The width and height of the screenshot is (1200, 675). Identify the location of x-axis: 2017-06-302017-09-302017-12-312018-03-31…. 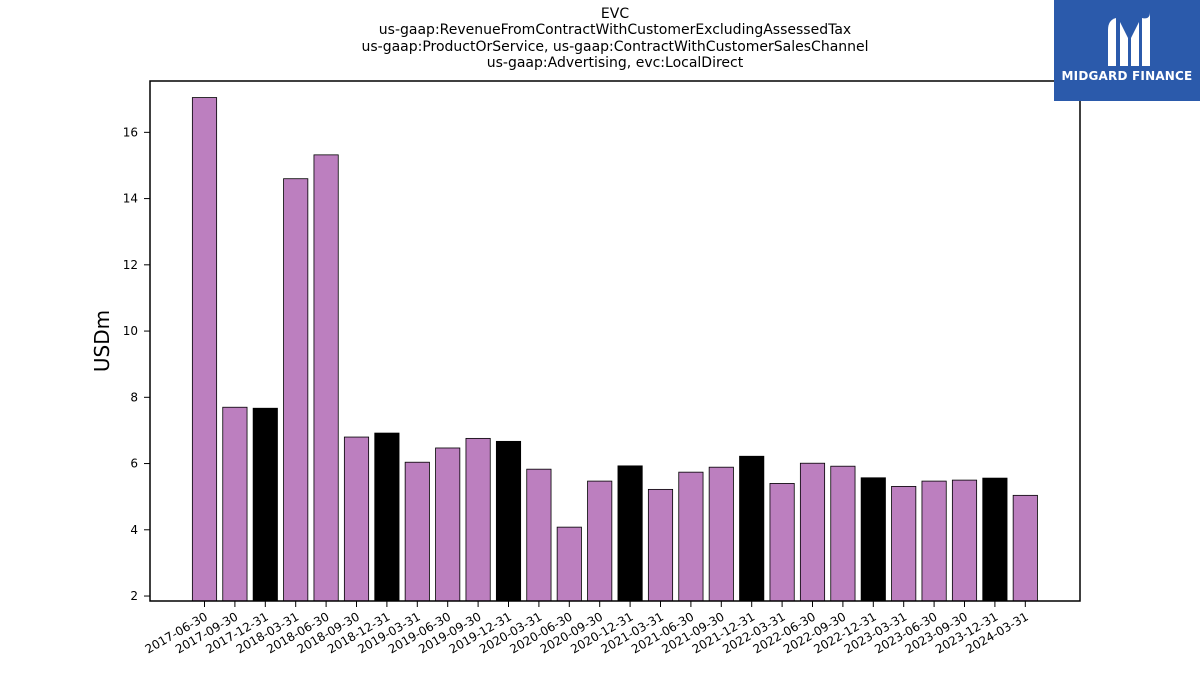
(587, 628).